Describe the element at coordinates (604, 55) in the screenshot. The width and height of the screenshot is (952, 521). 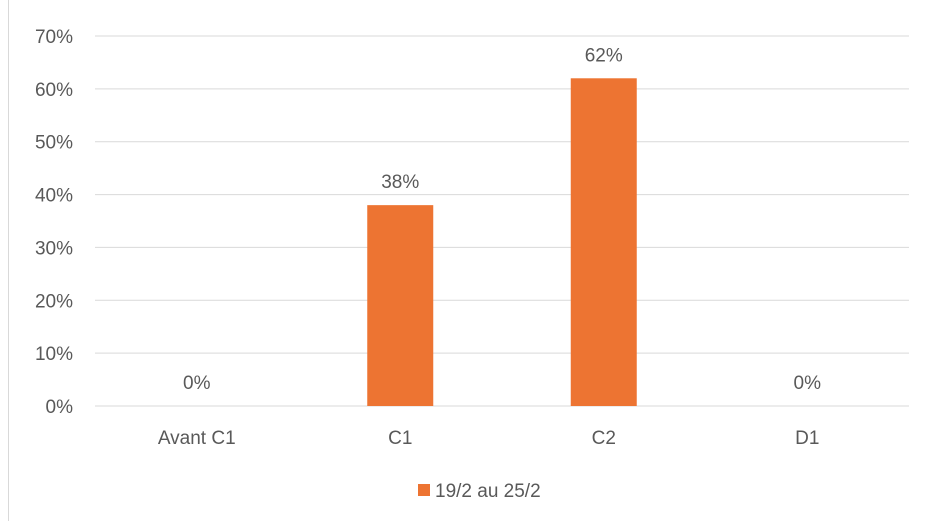
I see `data-label: 62%` at that location.